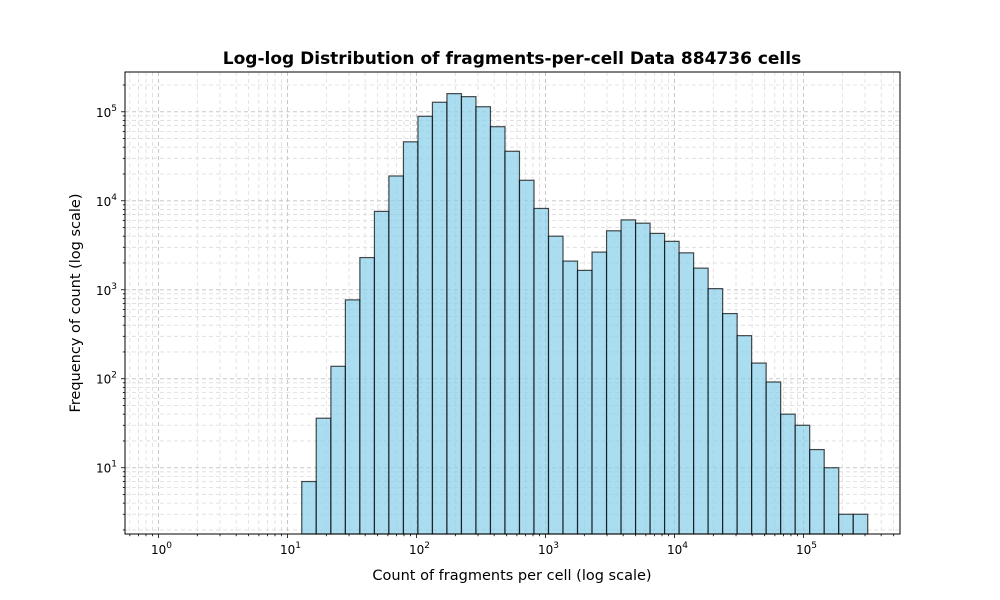 This screenshot has width=1000, height=600. I want to click on y-axis-label: Frequency of count (log scale), so click(76, 302).